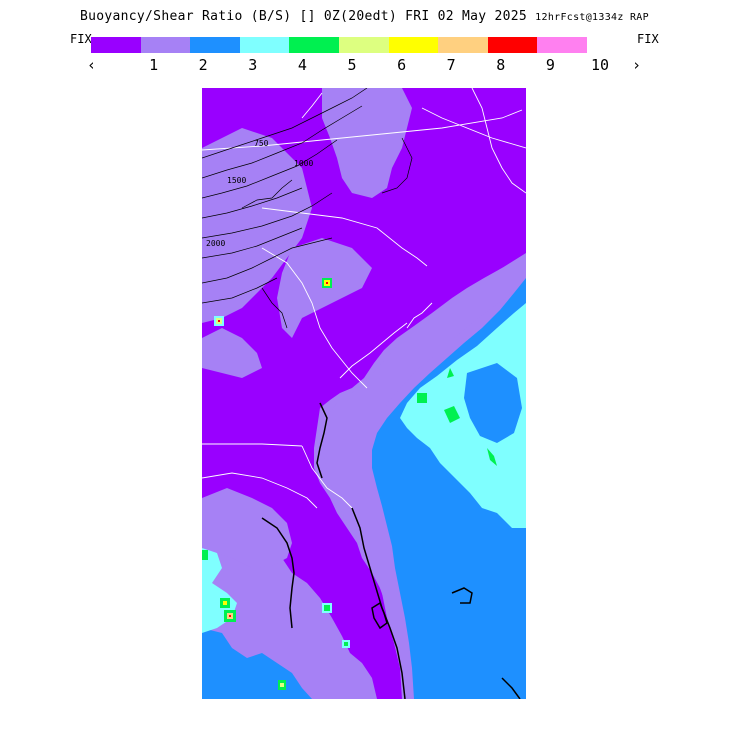  I want to click on terrain-contours, so click(307, 208).